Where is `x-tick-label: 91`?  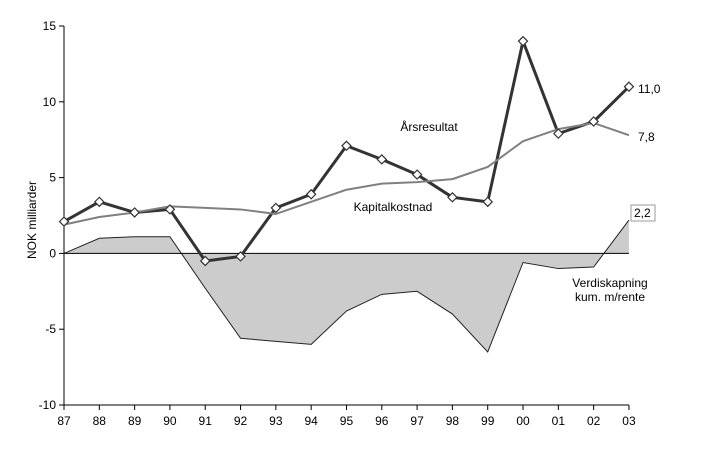 x-tick-label: 91 is located at coordinates (206, 421).